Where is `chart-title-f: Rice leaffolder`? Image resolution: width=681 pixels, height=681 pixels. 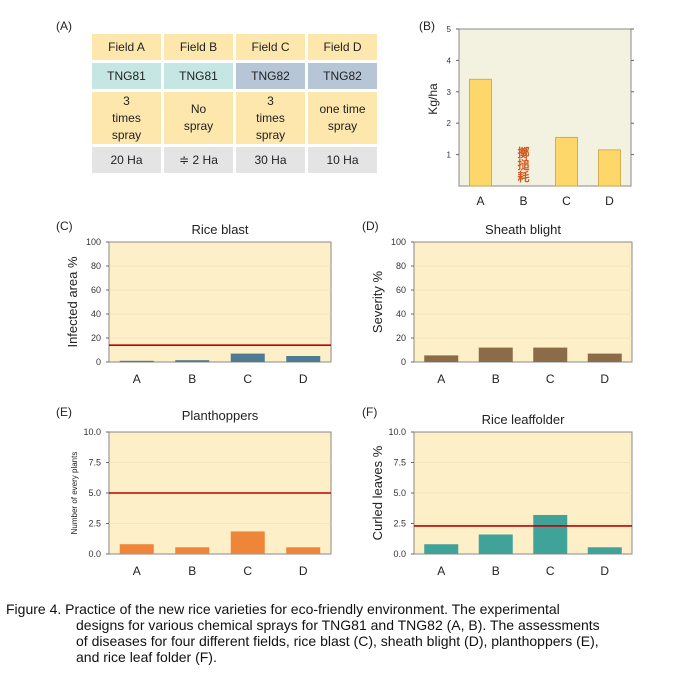 chart-title-f: Rice leaffolder is located at coordinates (524, 419).